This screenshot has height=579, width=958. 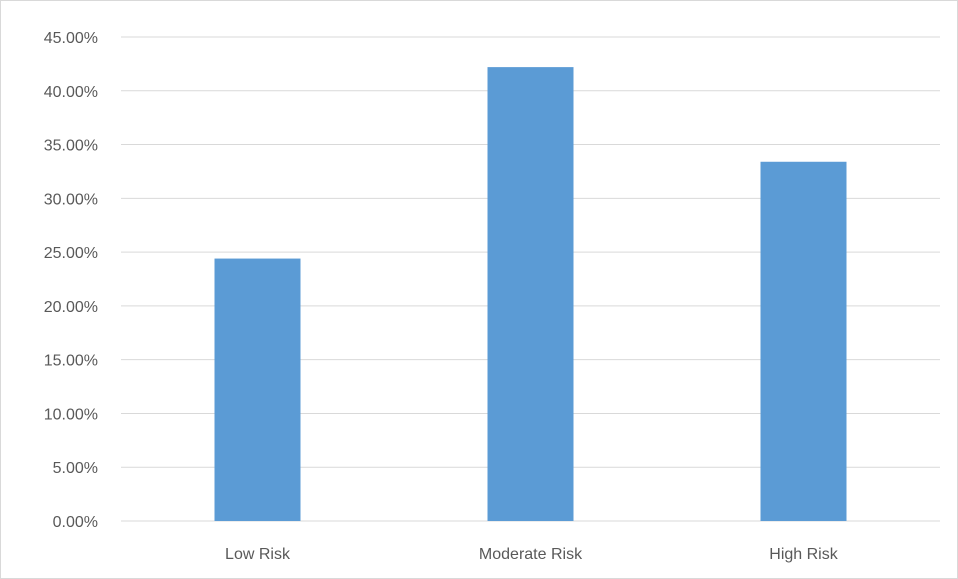 I want to click on y-tick-label: 25.00%, so click(x=71, y=253).